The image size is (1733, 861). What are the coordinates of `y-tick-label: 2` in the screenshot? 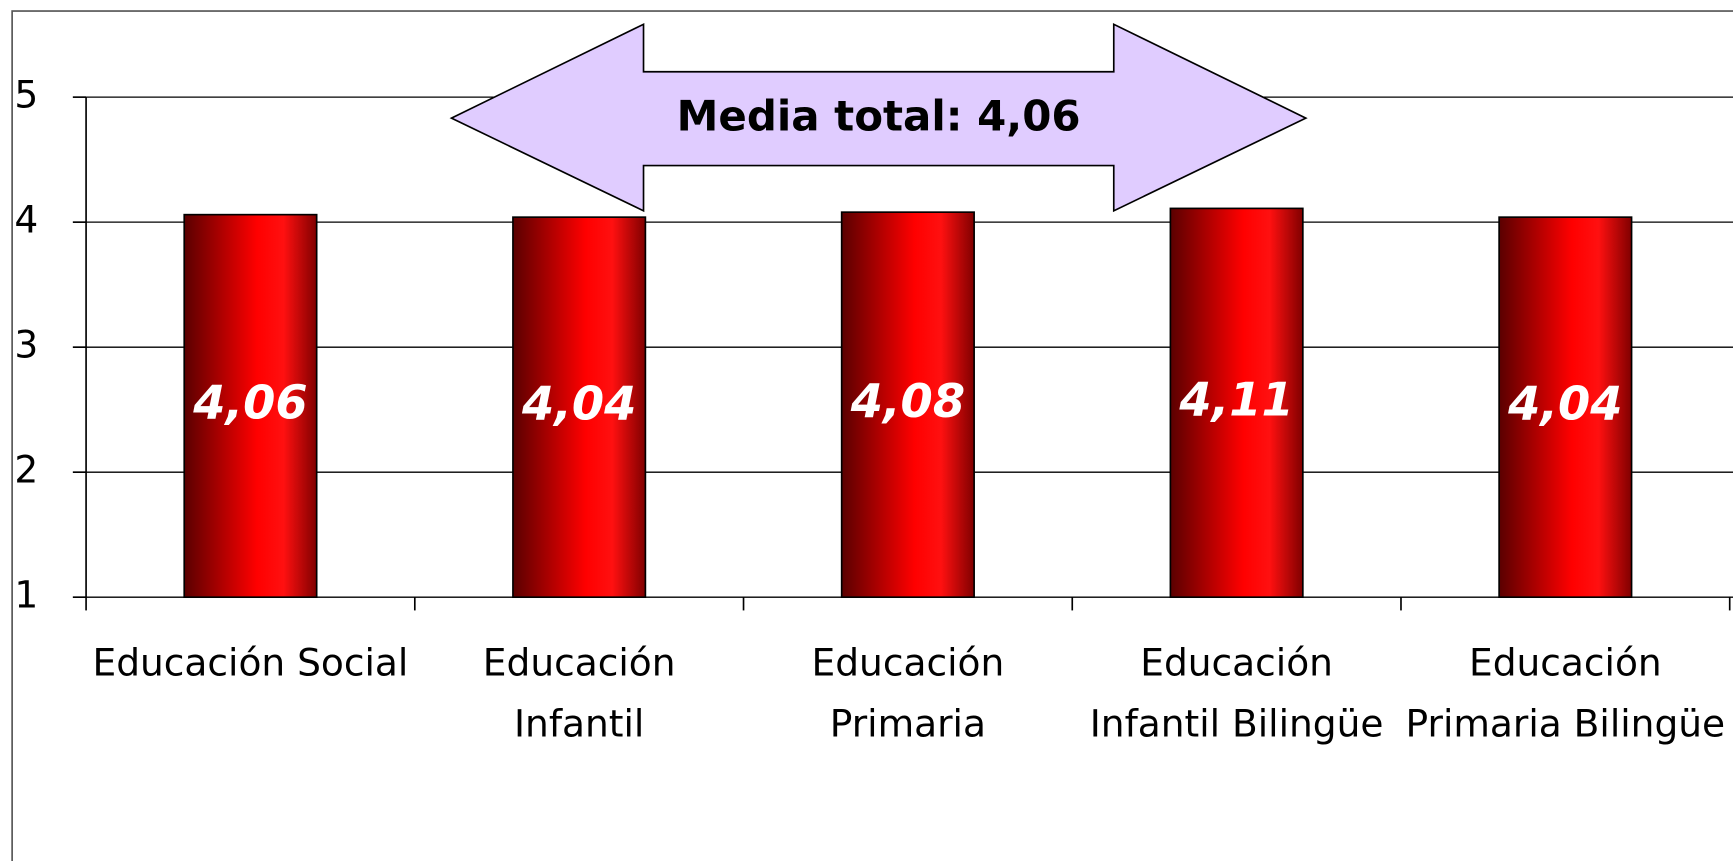 It's located at (26, 470).